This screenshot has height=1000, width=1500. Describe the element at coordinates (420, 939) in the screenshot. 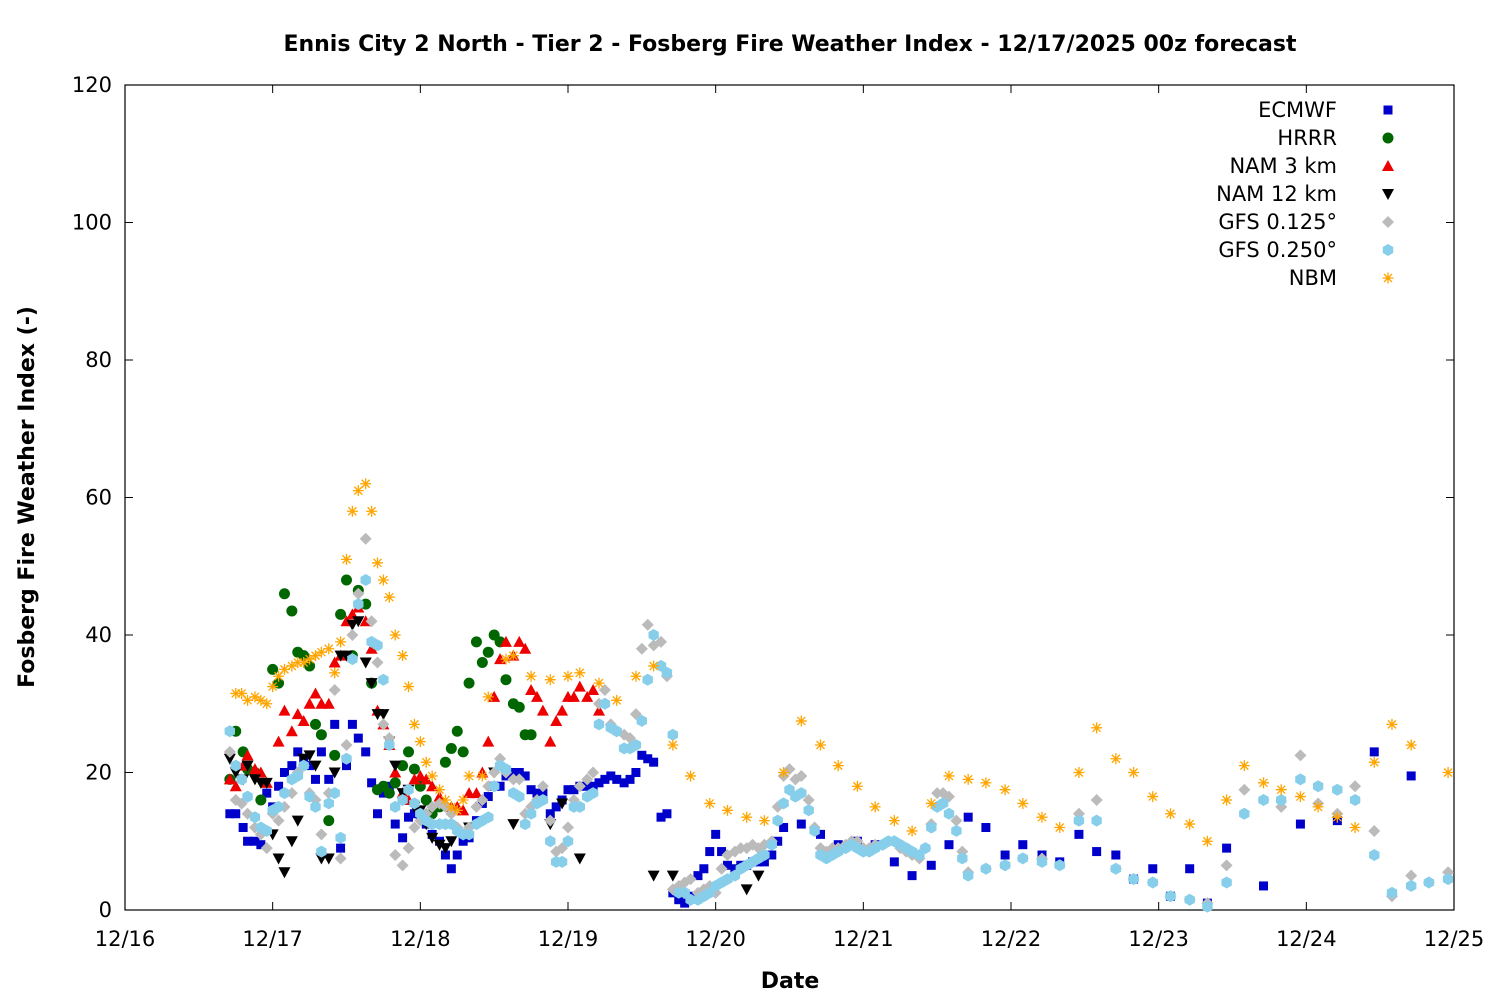

I see `x-tick-label: 12/18` at that location.